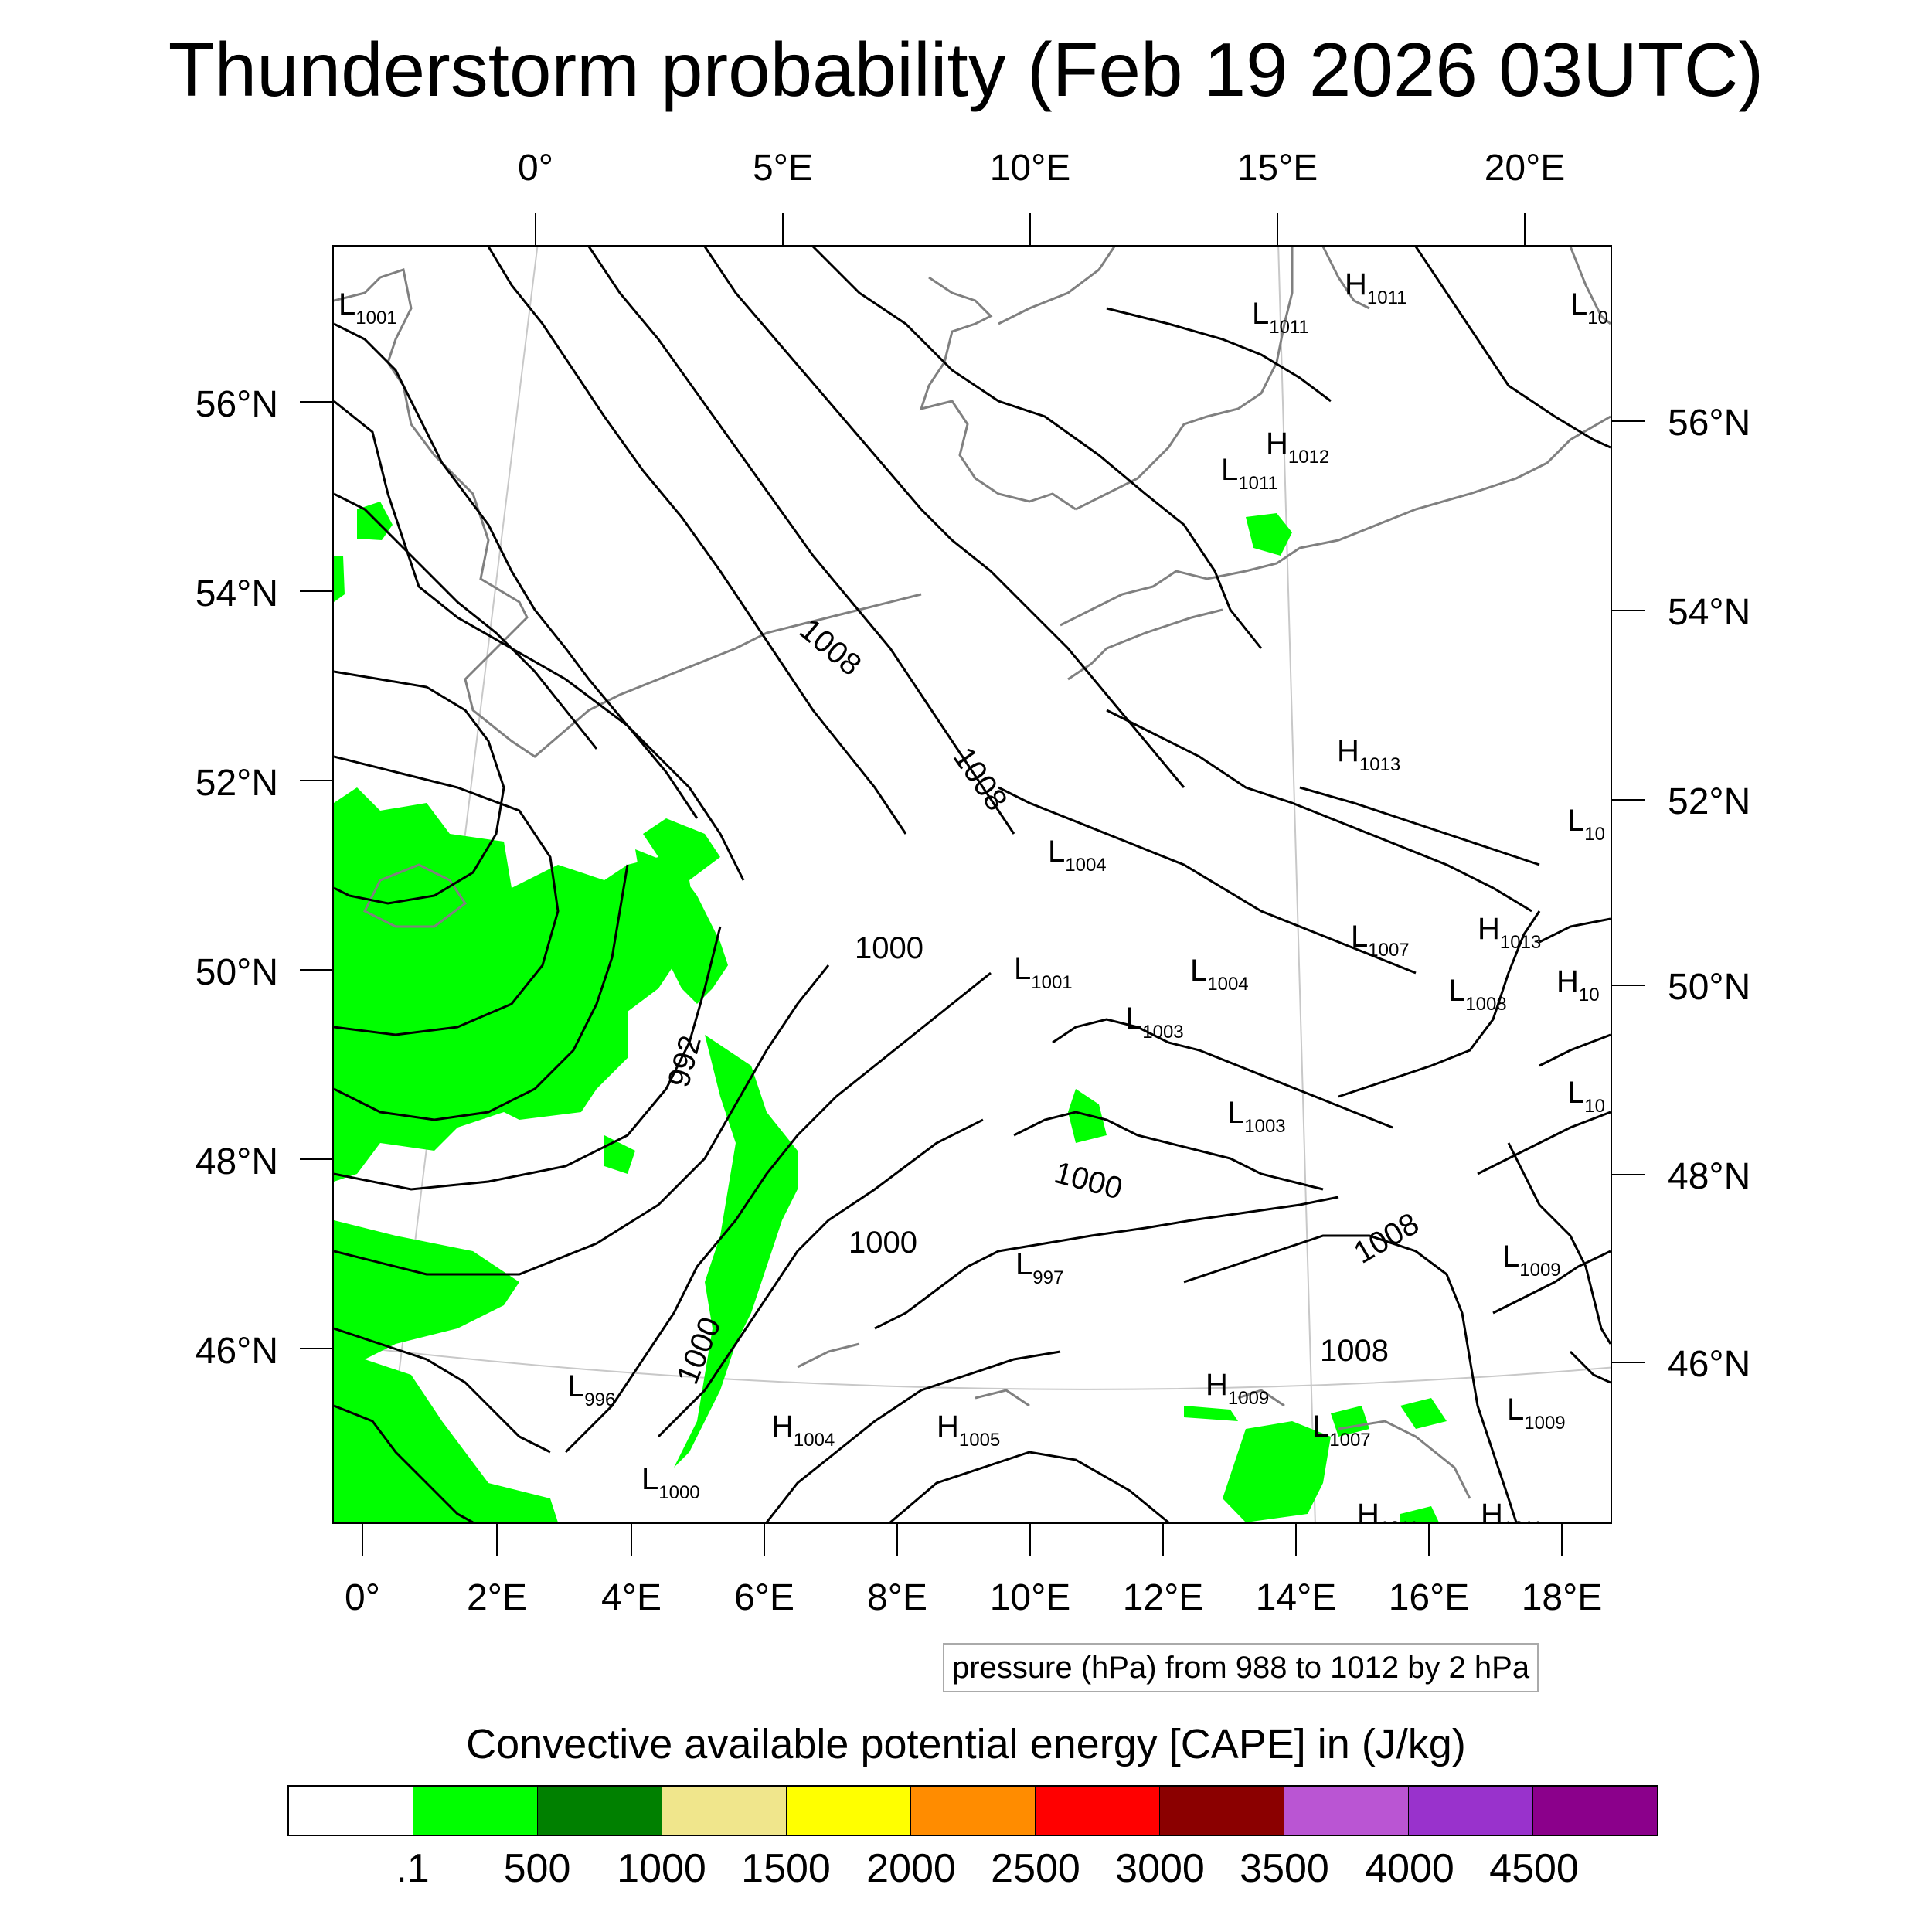  Describe the element at coordinates (237, 784) in the screenshot. I see `left-lat-label: 52°N` at that location.